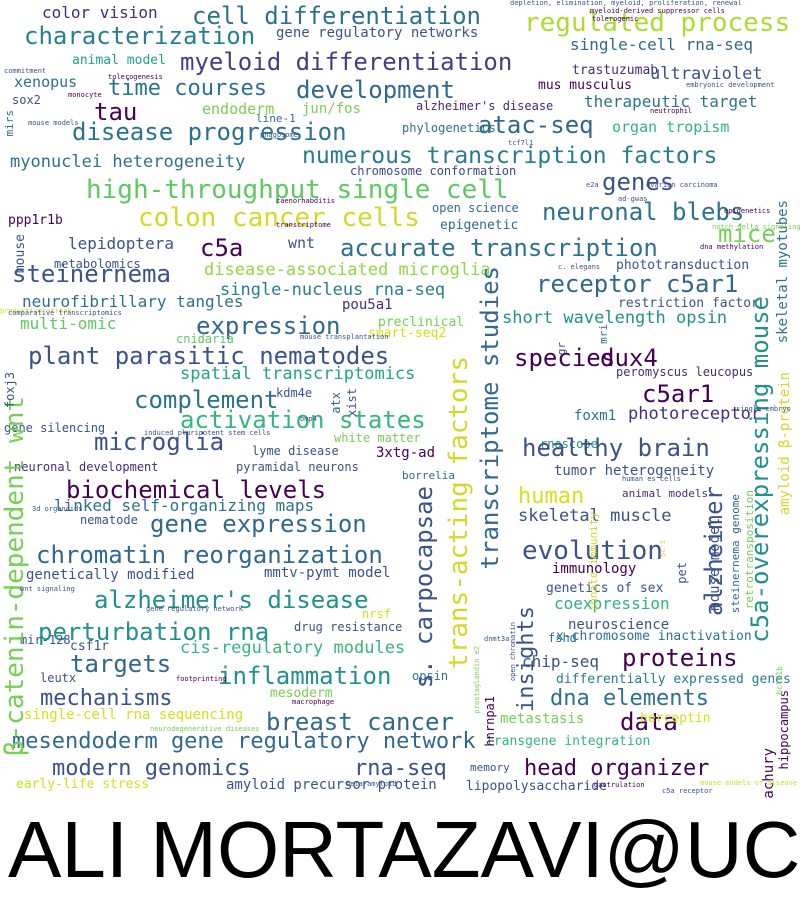 This screenshot has width=800, height=897. What do you see at coordinates (615, 70) in the screenshot?
I see `cloud-word: trastuzumab` at bounding box center [615, 70].